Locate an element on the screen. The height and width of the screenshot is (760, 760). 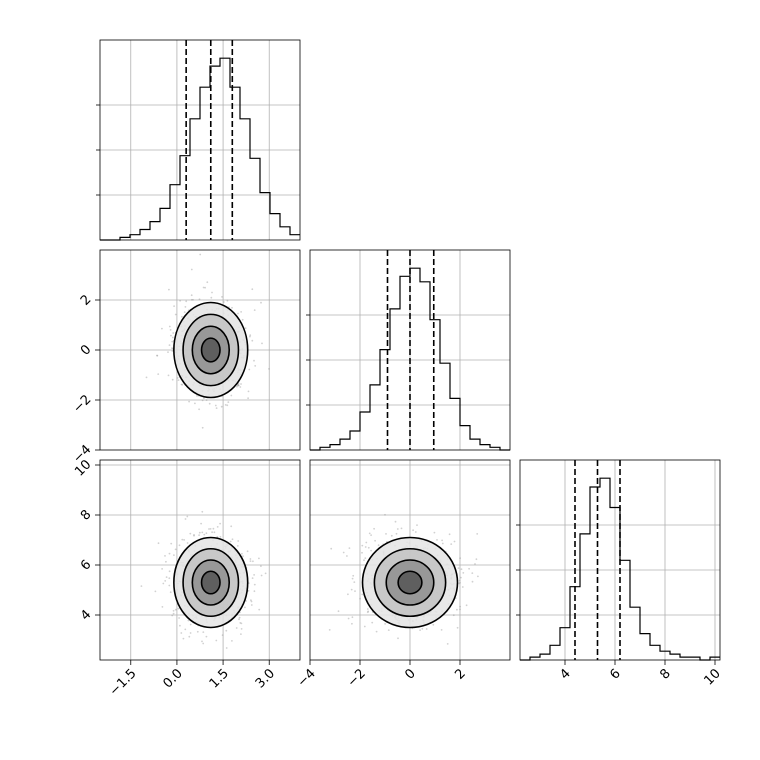
ytick-label-1-1: −2 is located at coordinates (82, 404).